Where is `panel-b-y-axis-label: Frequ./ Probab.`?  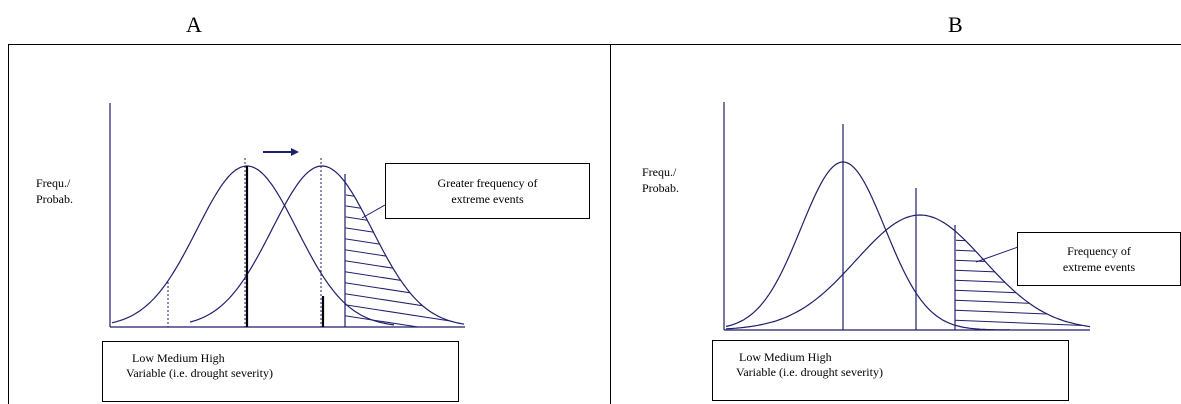
panel-b-y-axis-label: Frequ./ Probab. is located at coordinates (660, 180).